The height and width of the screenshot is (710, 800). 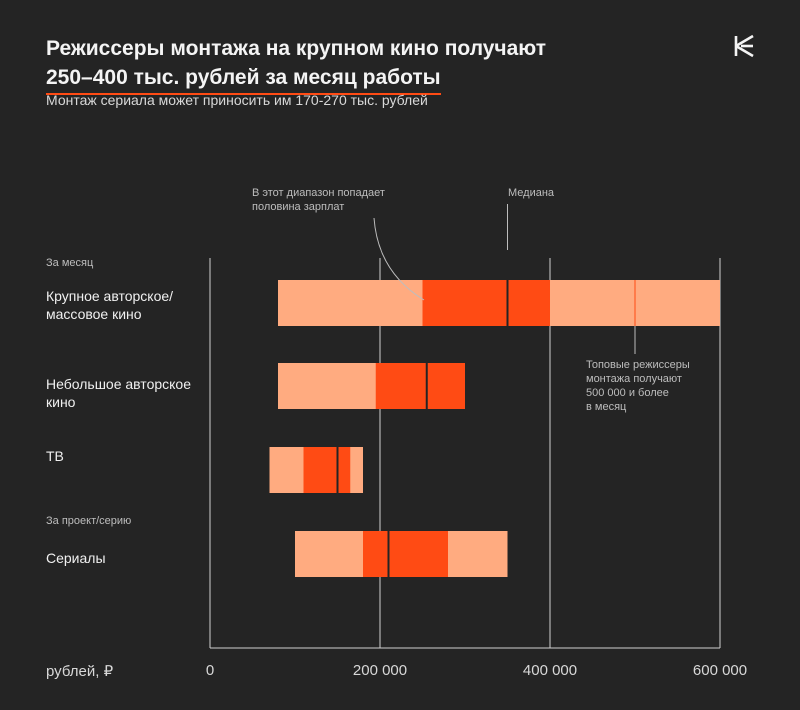 What do you see at coordinates (118, 384) in the screenshot?
I see `category-label-line: Небольшое авторское` at bounding box center [118, 384].